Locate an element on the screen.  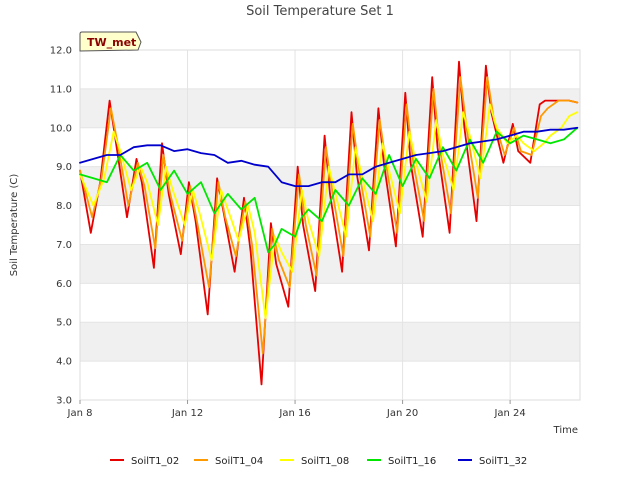
chart-title: Soil Temperature Set 1 is located at coordinates (320, 11).